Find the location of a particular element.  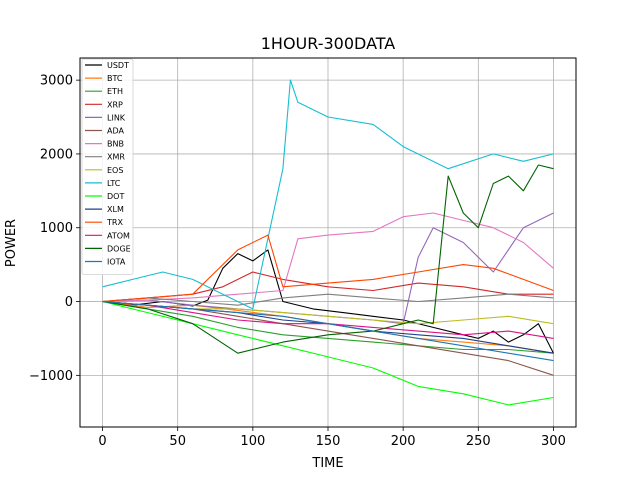

legend-entry: LTC is located at coordinates (114, 183).